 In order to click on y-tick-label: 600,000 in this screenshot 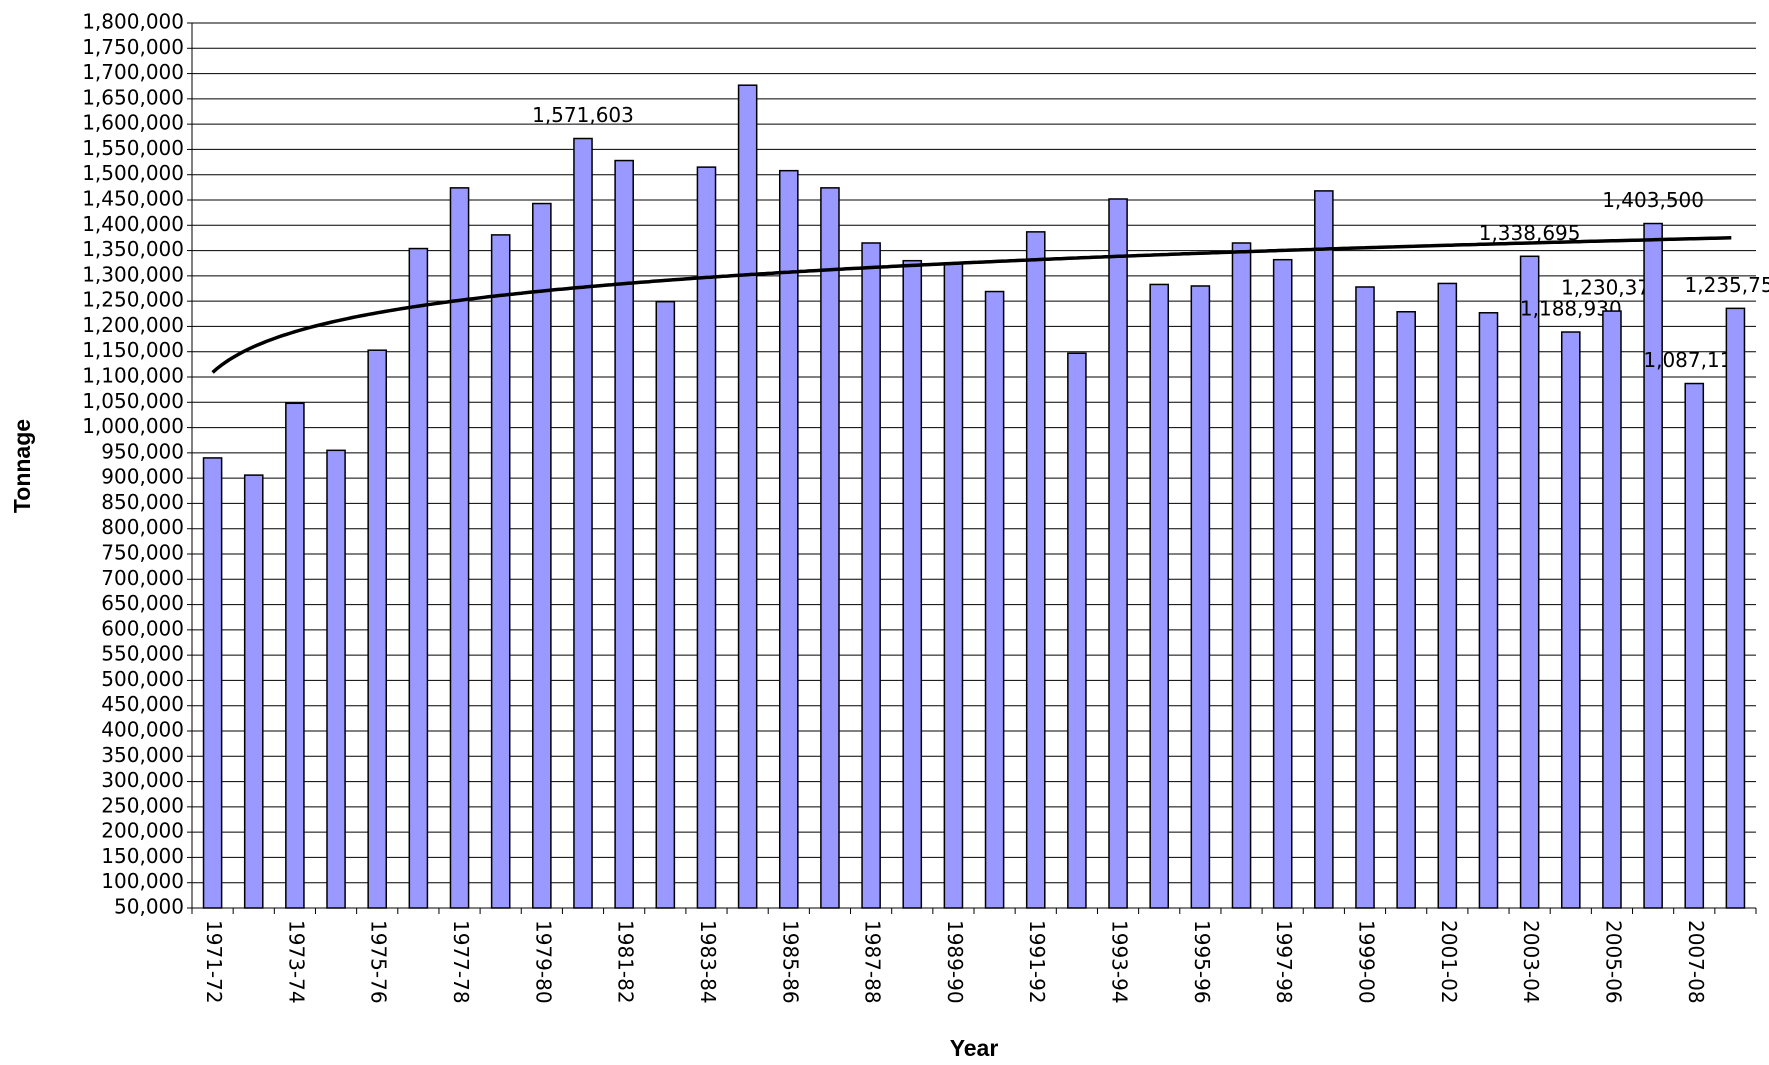, I will do `click(142, 628)`.